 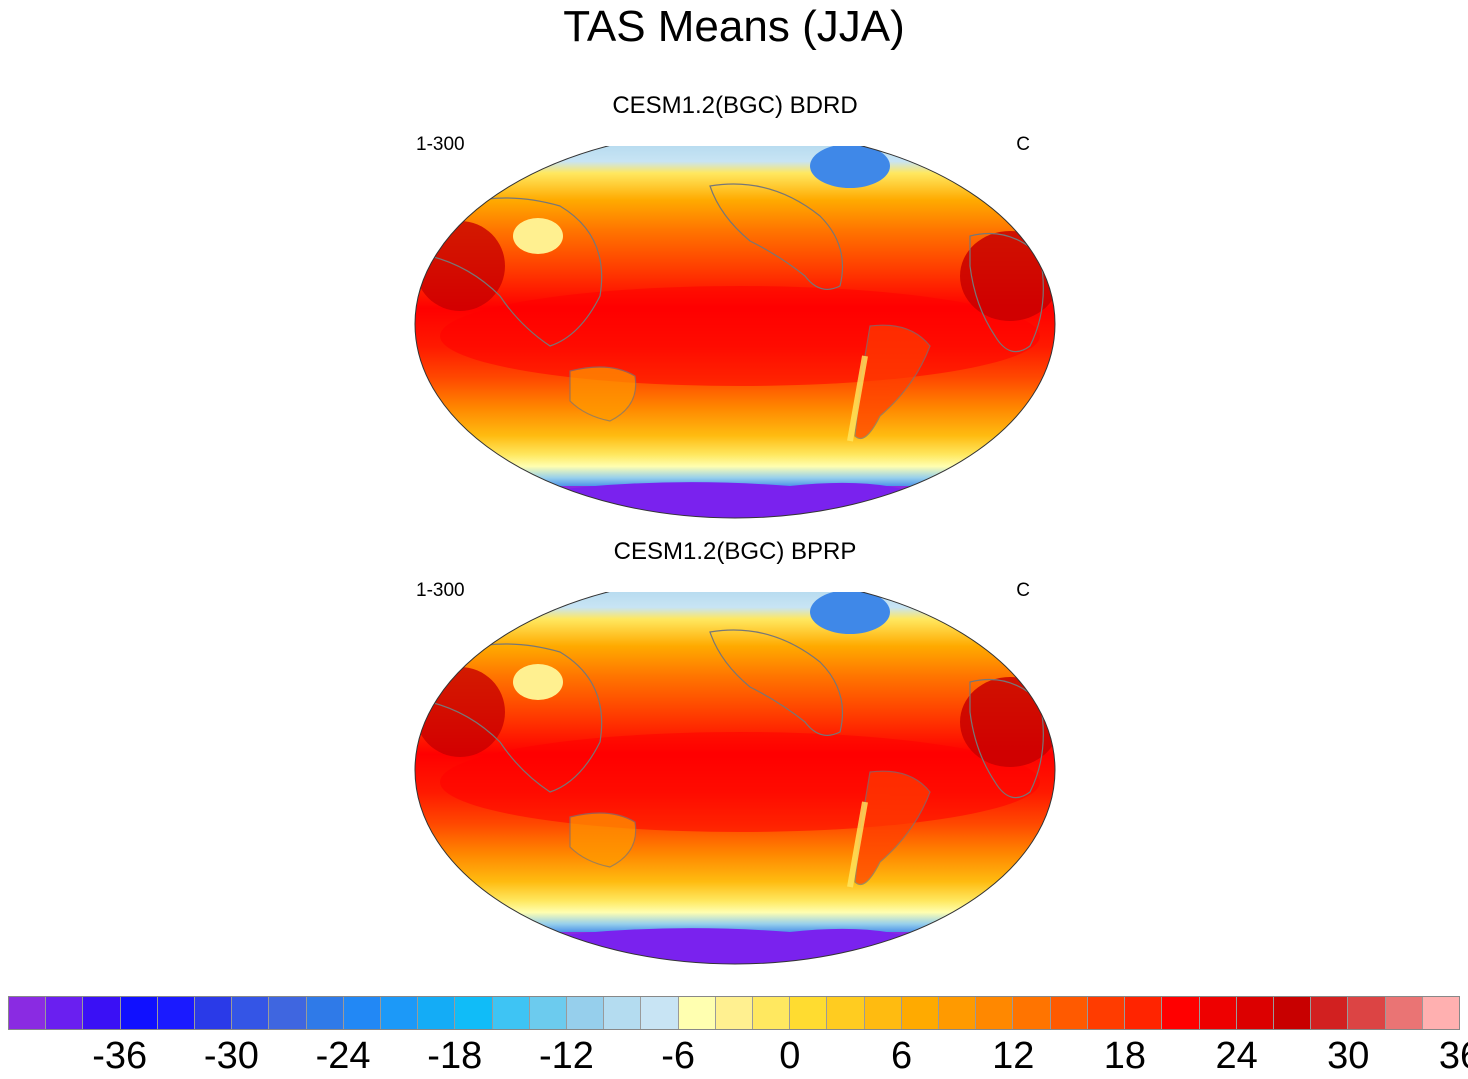 What do you see at coordinates (231, 1056) in the screenshot?
I see `colorbar-tick-label: -30` at bounding box center [231, 1056].